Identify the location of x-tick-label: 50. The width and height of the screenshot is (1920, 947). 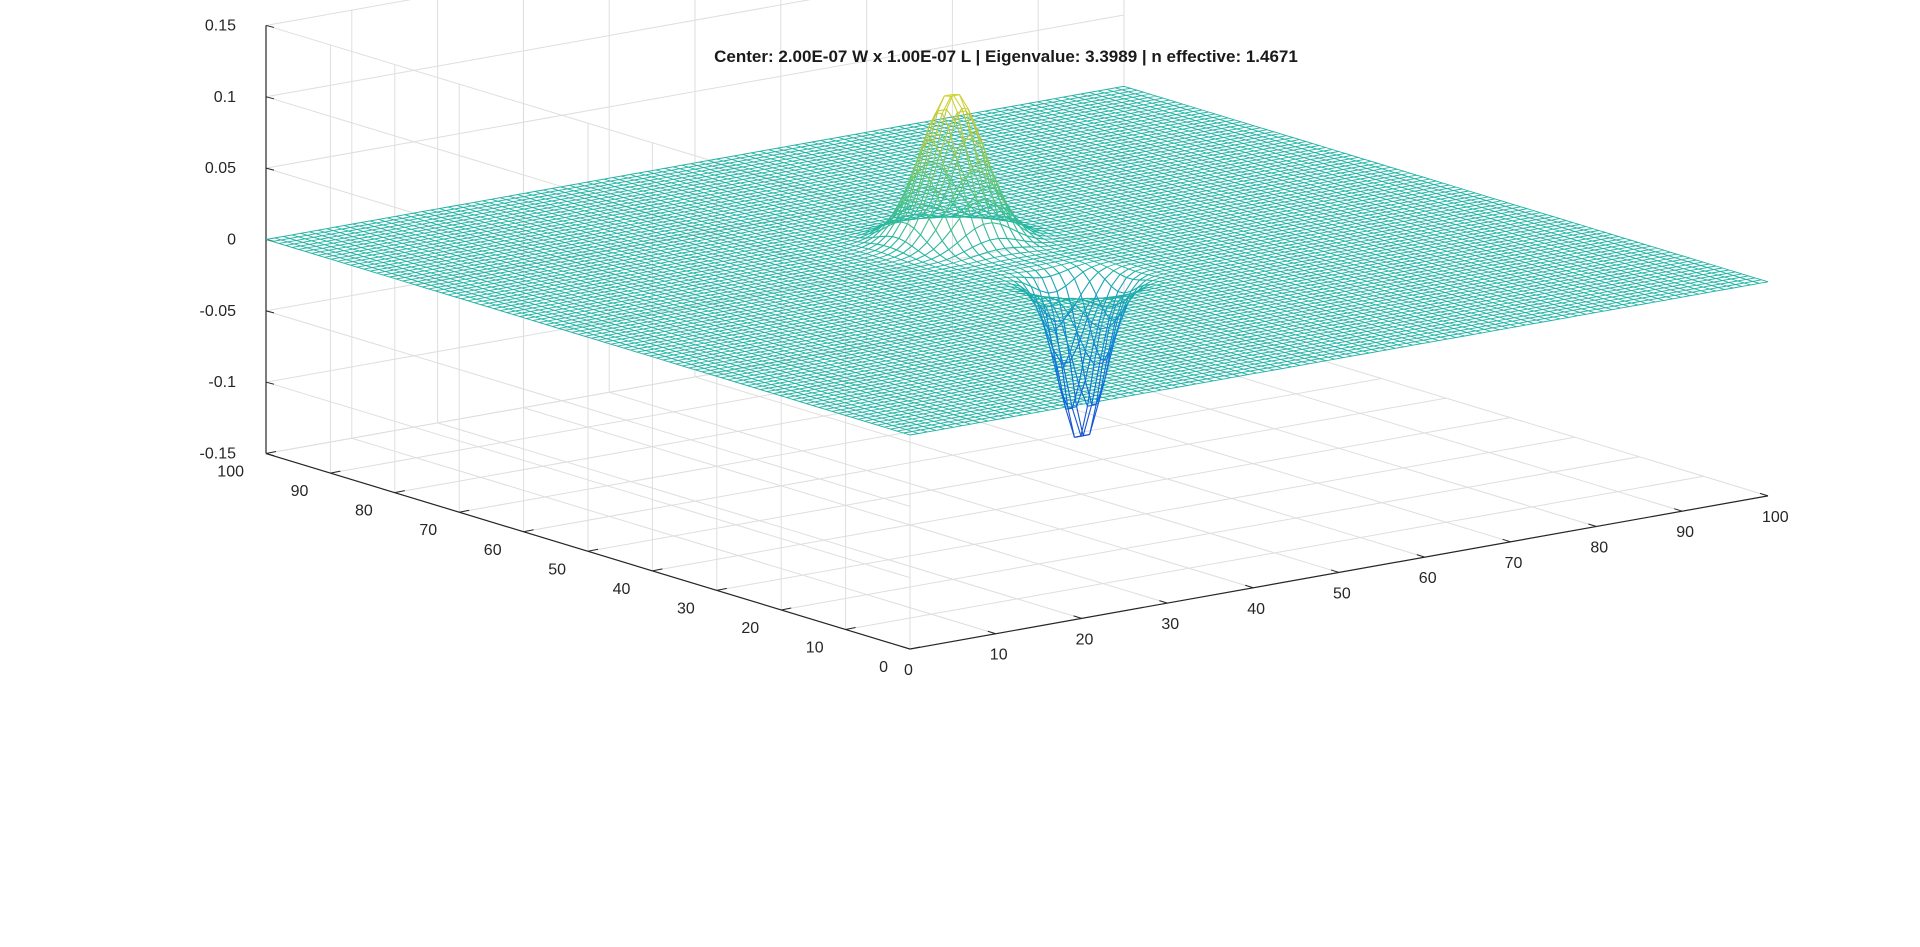
(1342, 593).